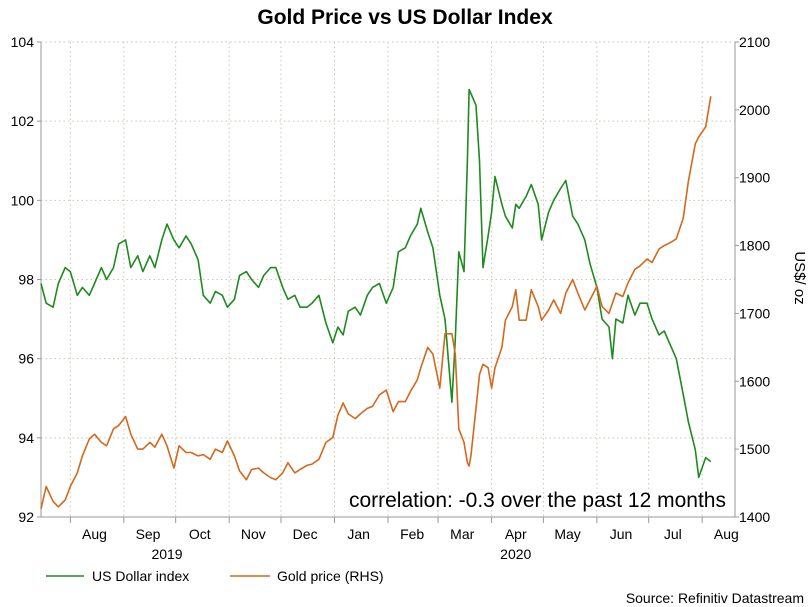 The height and width of the screenshot is (607, 811). Describe the element at coordinates (148, 534) in the screenshot. I see `x-tick-label: Sep` at that location.